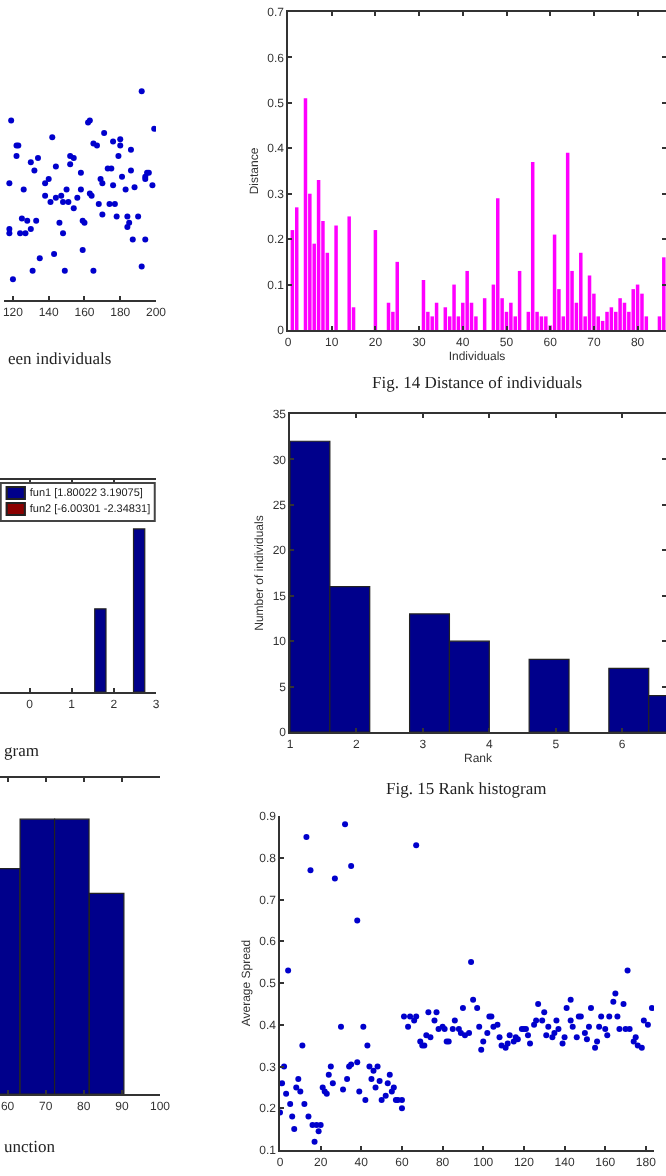  Describe the element at coordinates (467, 788) in the screenshot. I see `caption: Fig. 15 Rank histogram` at that location.